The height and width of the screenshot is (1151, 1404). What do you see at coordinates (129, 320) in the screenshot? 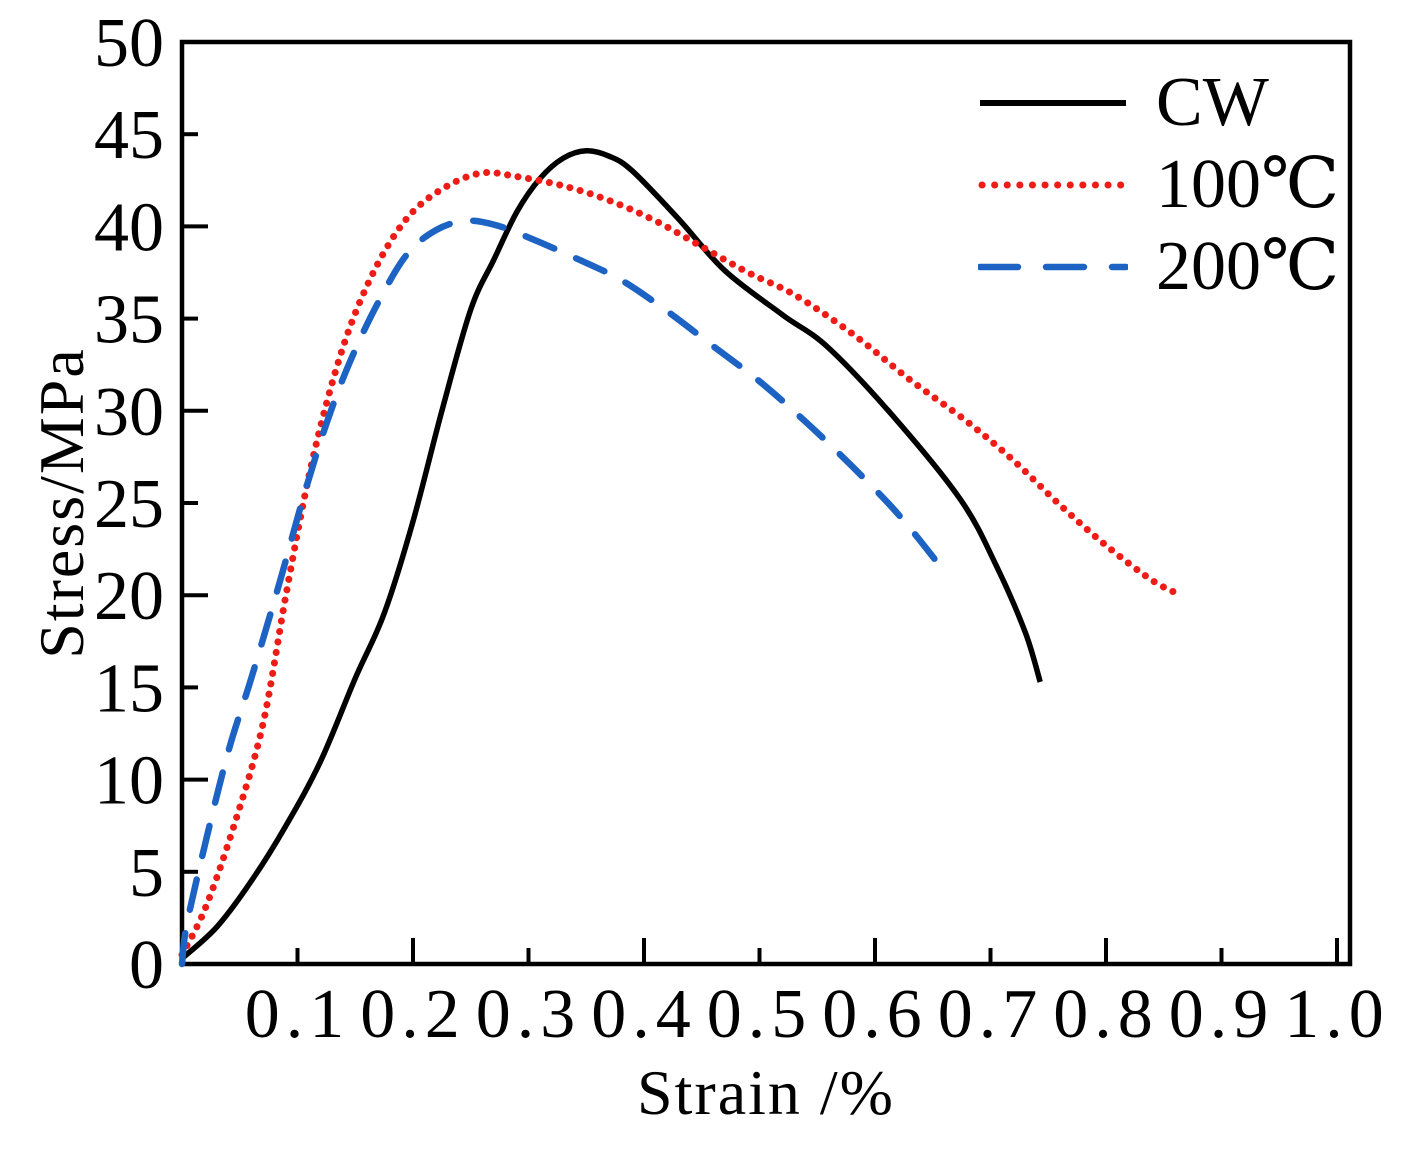
I see `svg-text: 35` at bounding box center [129, 320].